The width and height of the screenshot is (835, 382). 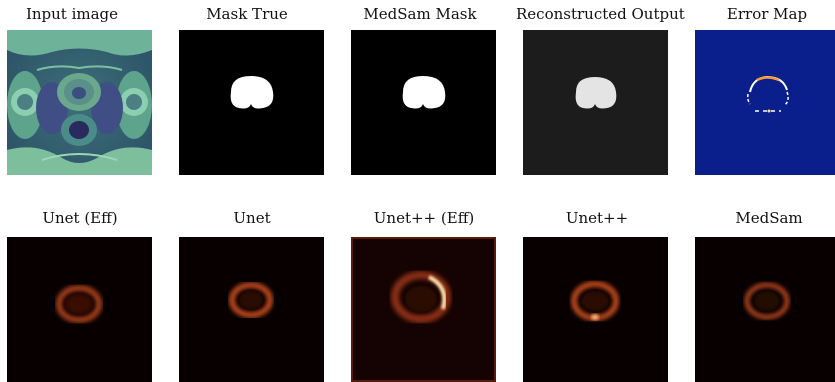 What do you see at coordinates (595, 309) in the screenshot?
I see `unetpp-heatmap` at bounding box center [595, 309].